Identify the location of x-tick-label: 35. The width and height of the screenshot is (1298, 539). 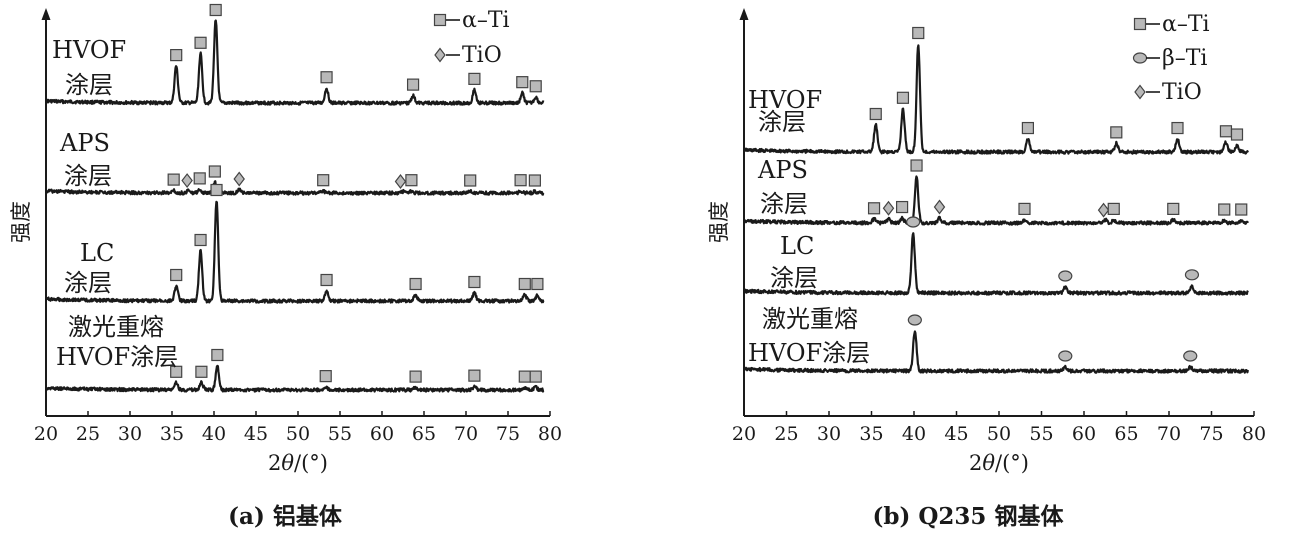
(871, 434).